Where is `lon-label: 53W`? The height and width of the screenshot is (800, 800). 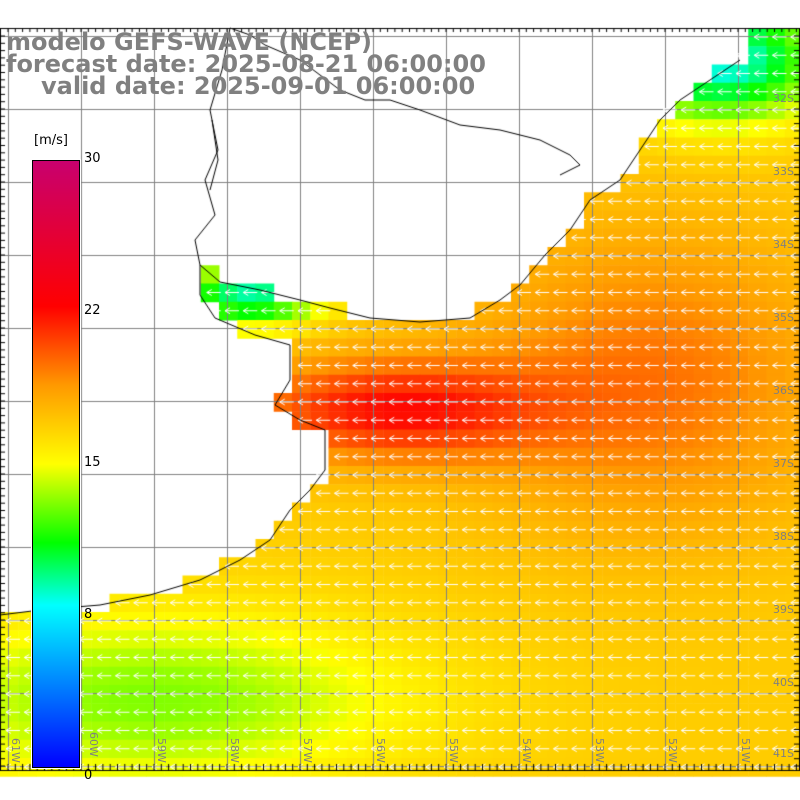 lon-label: 53W is located at coordinates (599, 750).